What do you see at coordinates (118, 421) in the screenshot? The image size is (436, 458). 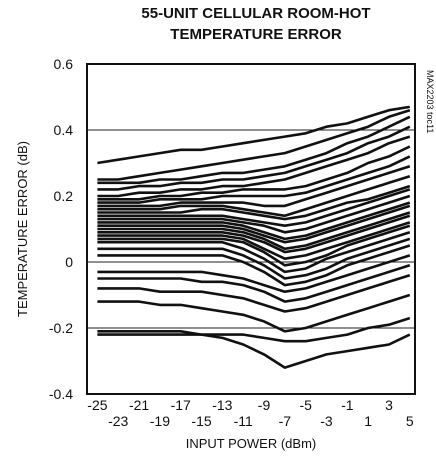 I see `x-tick-label-lower: -23` at bounding box center [118, 421].